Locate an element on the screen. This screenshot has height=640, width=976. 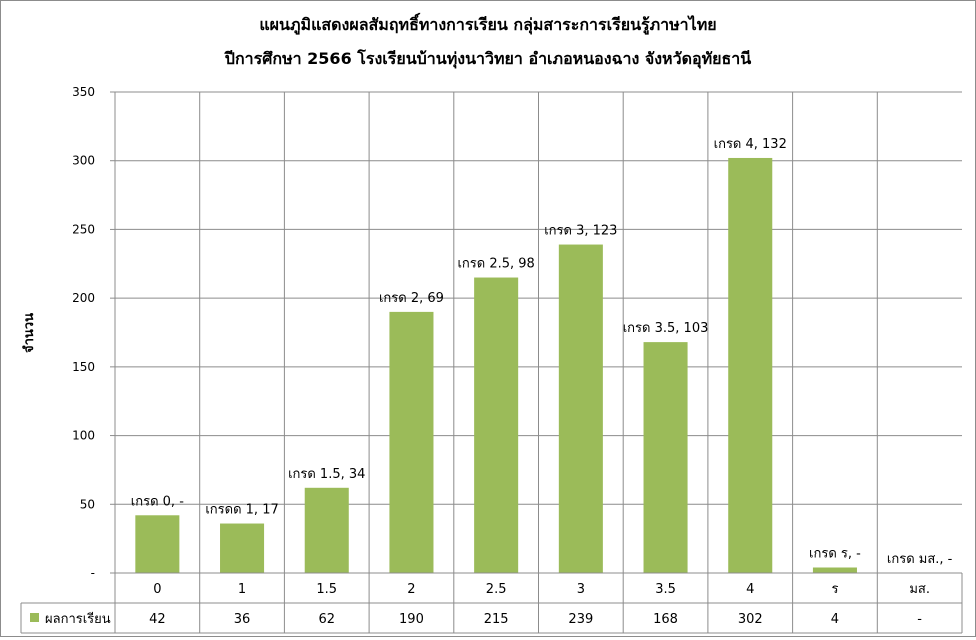
table-value: 168 is located at coordinates (665, 619).